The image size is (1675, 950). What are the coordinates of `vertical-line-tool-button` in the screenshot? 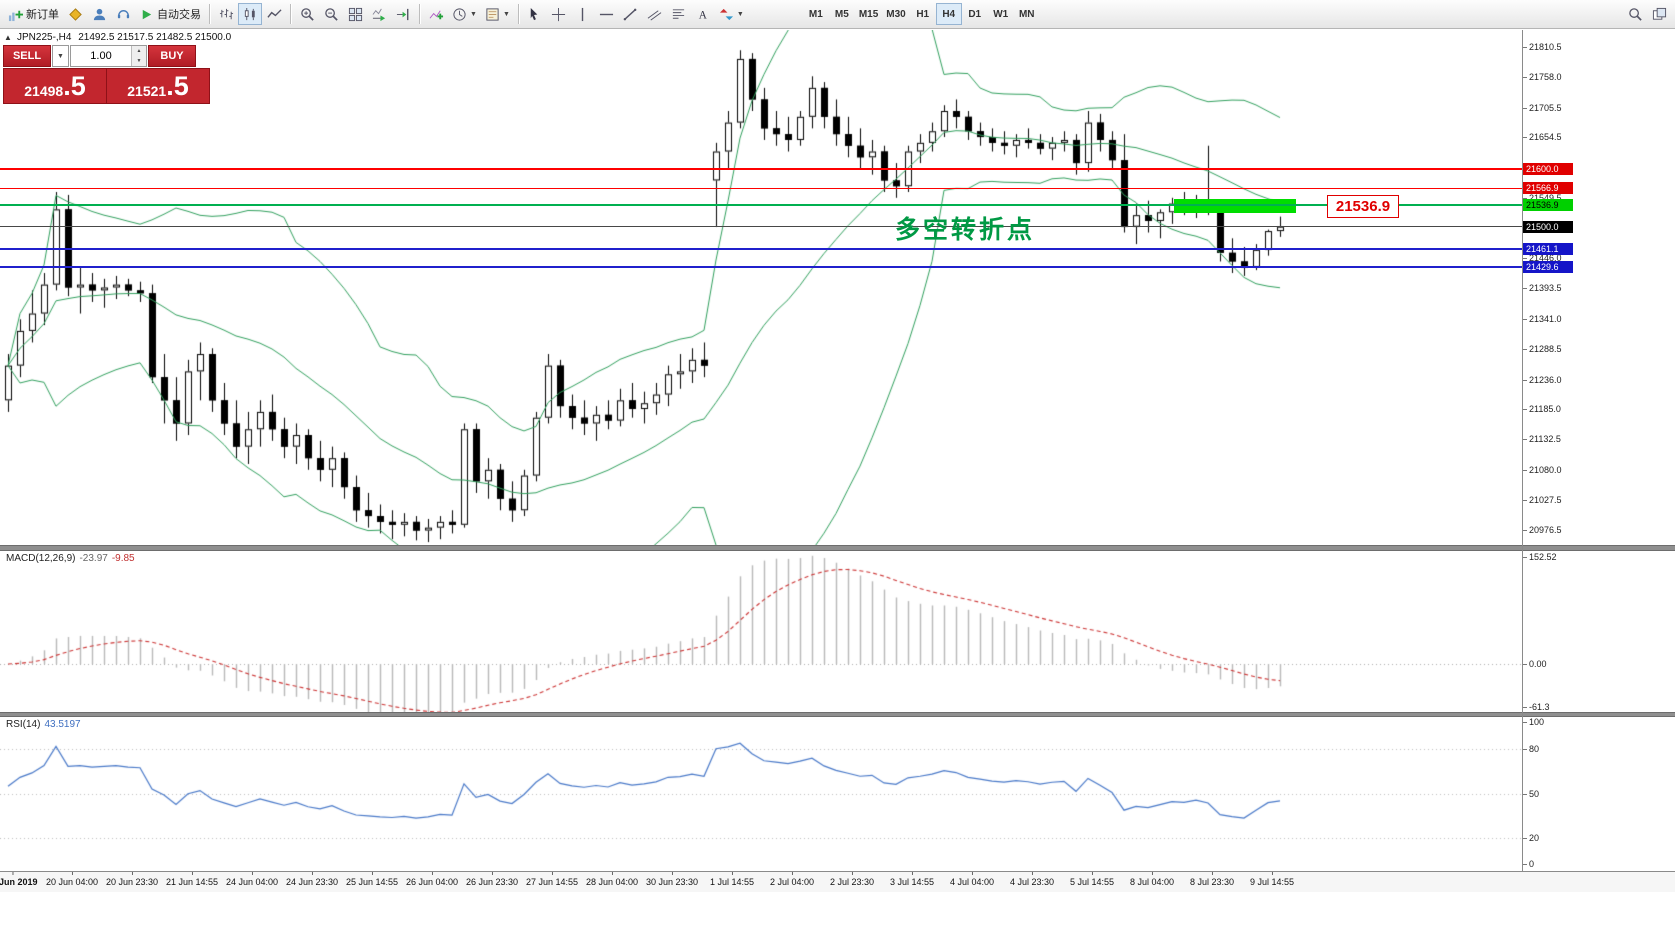 It's located at (583, 14).